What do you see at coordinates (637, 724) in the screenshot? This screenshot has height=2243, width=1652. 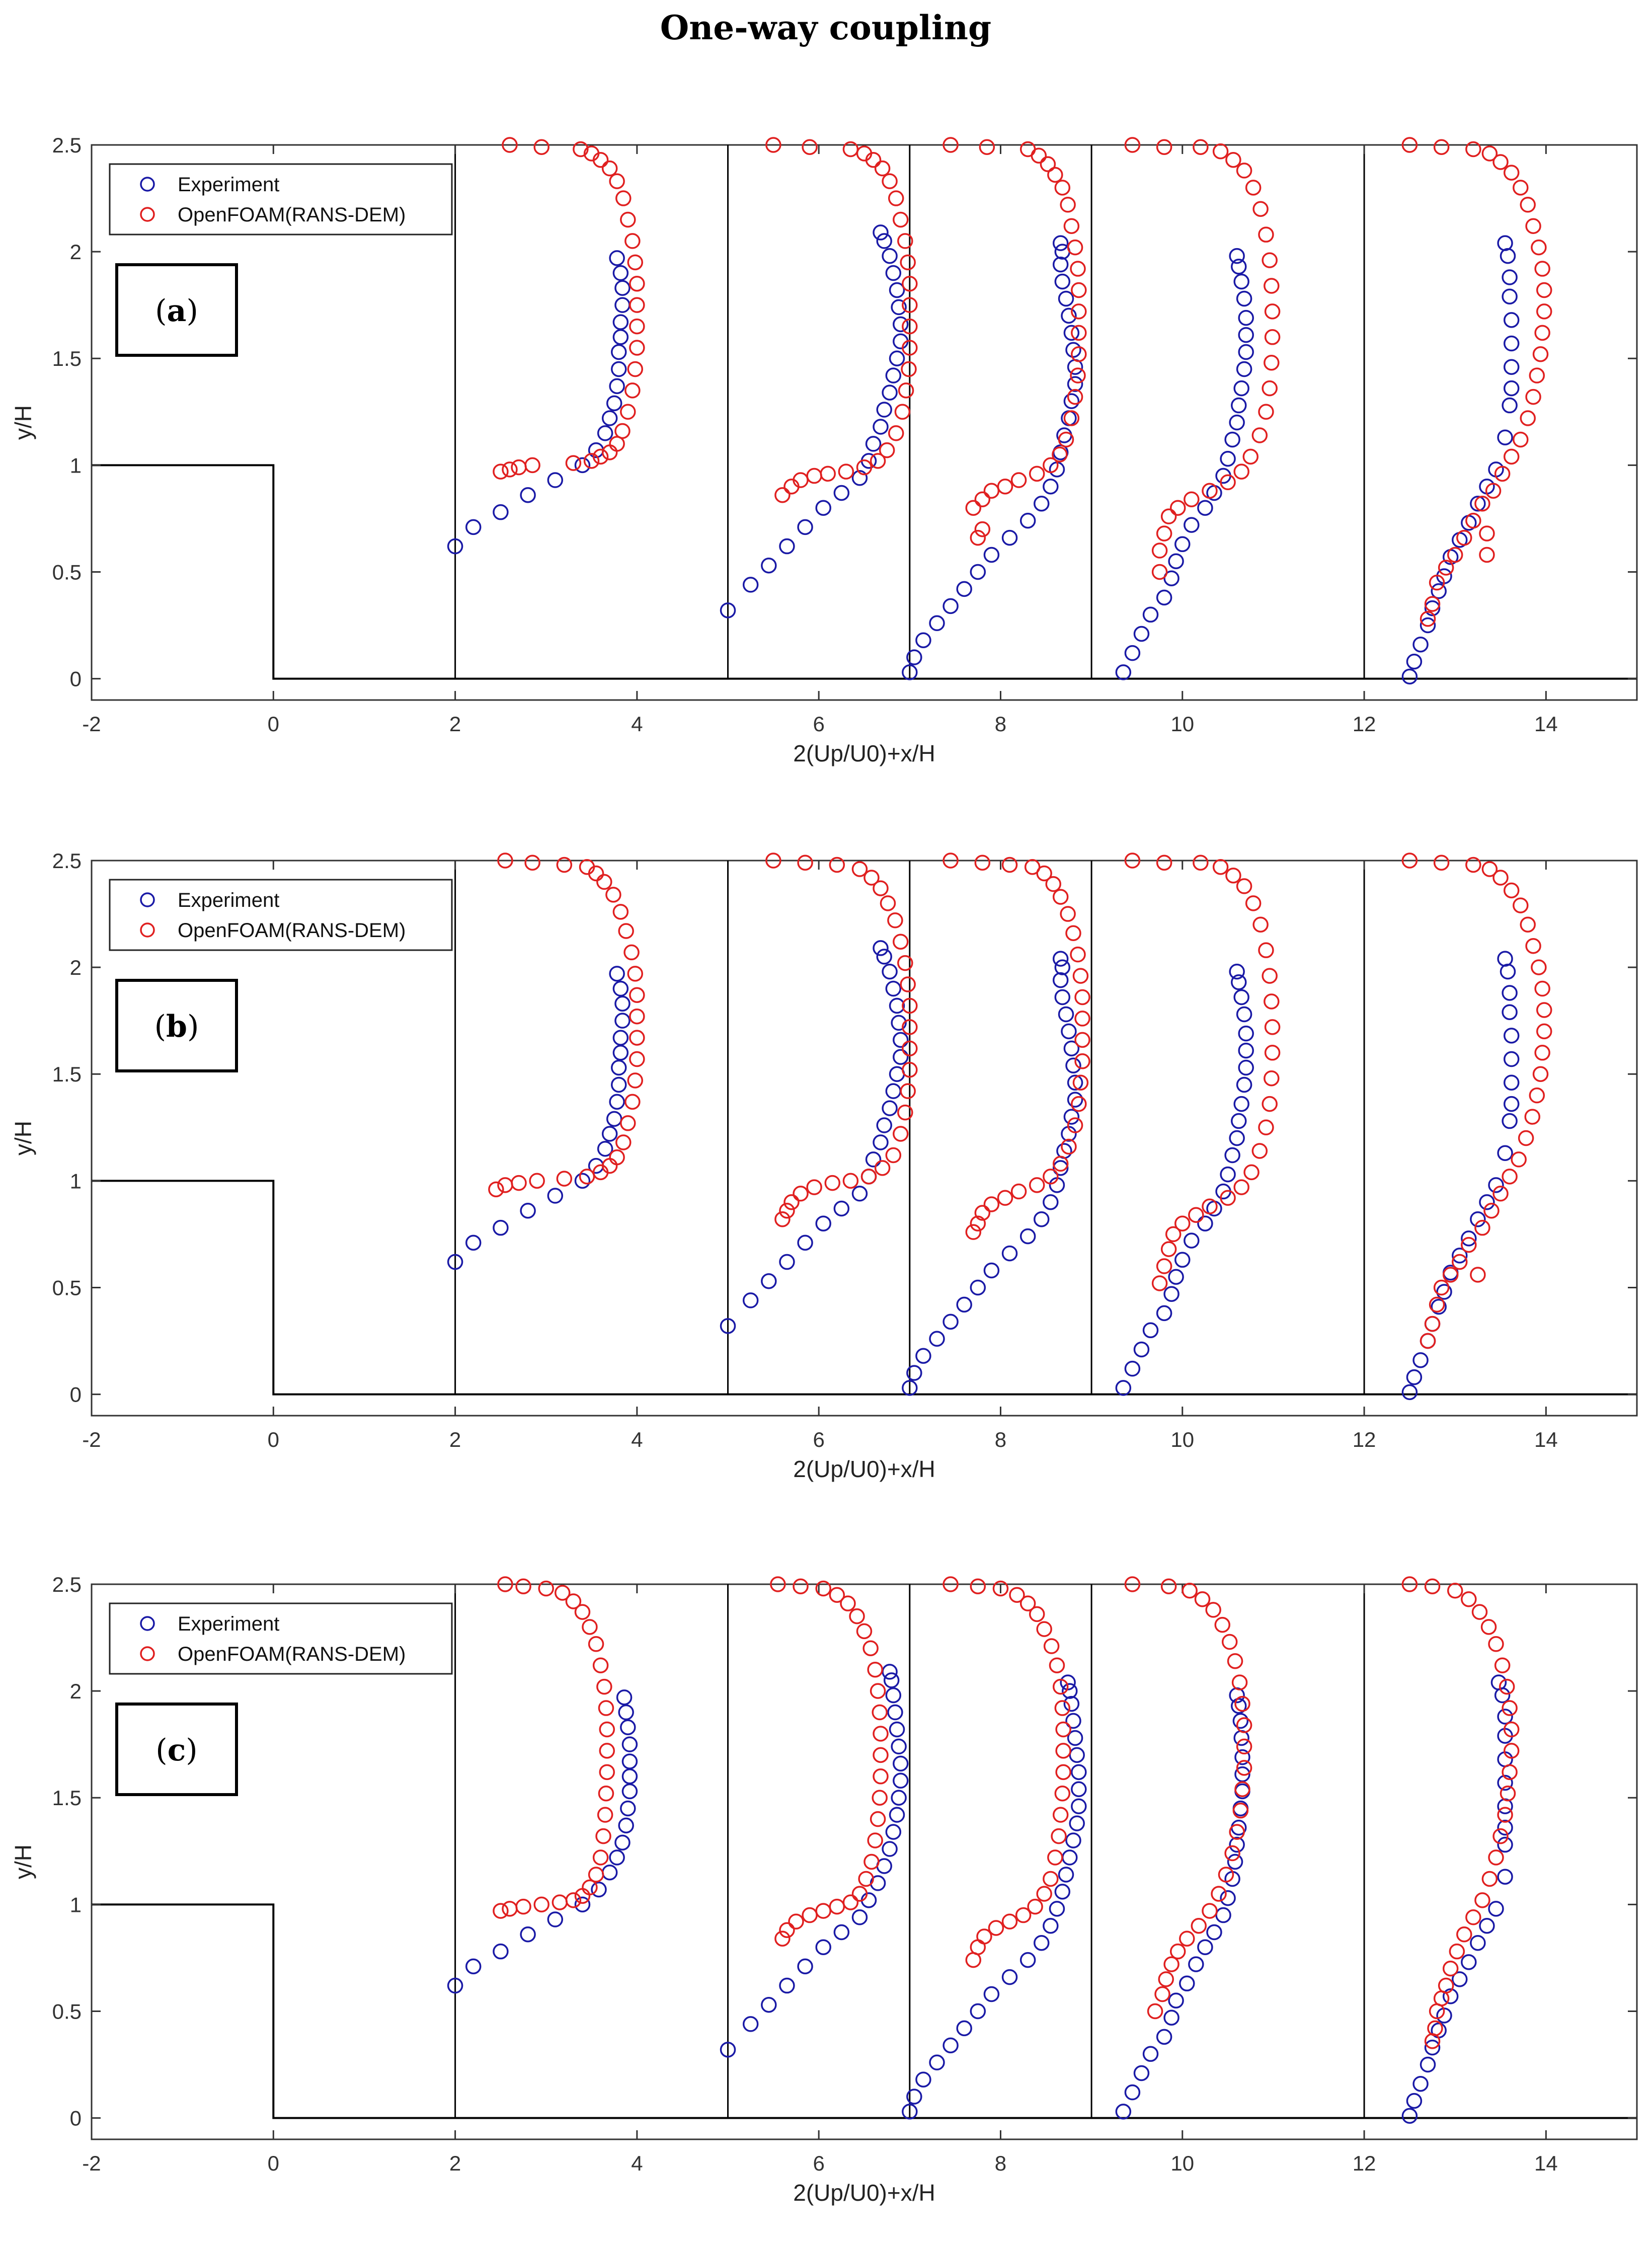 I see `x-tick-label: 4` at bounding box center [637, 724].